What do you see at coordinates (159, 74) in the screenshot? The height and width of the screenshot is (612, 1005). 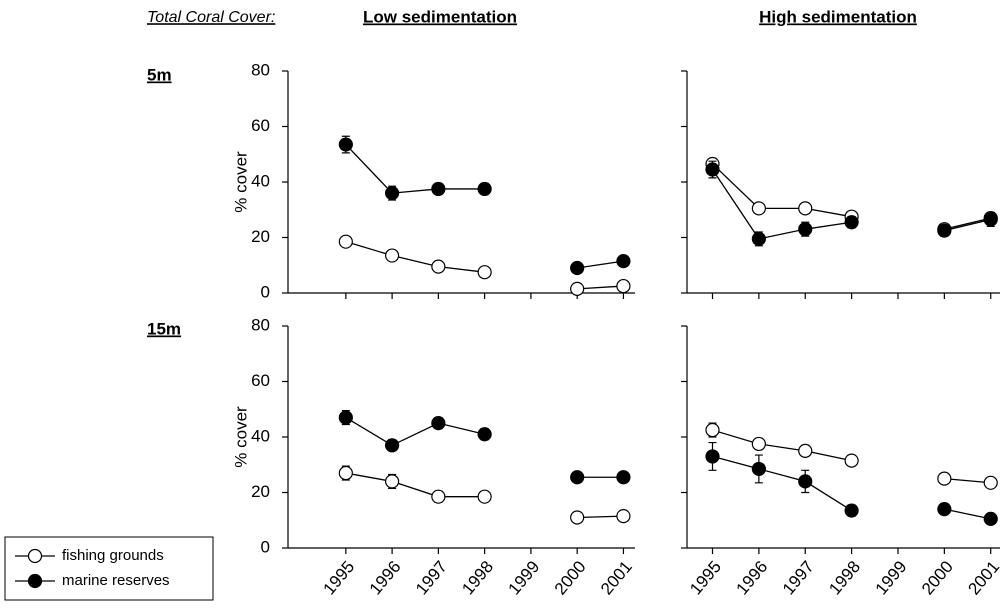 I see `row-heading: 5m` at bounding box center [159, 74].